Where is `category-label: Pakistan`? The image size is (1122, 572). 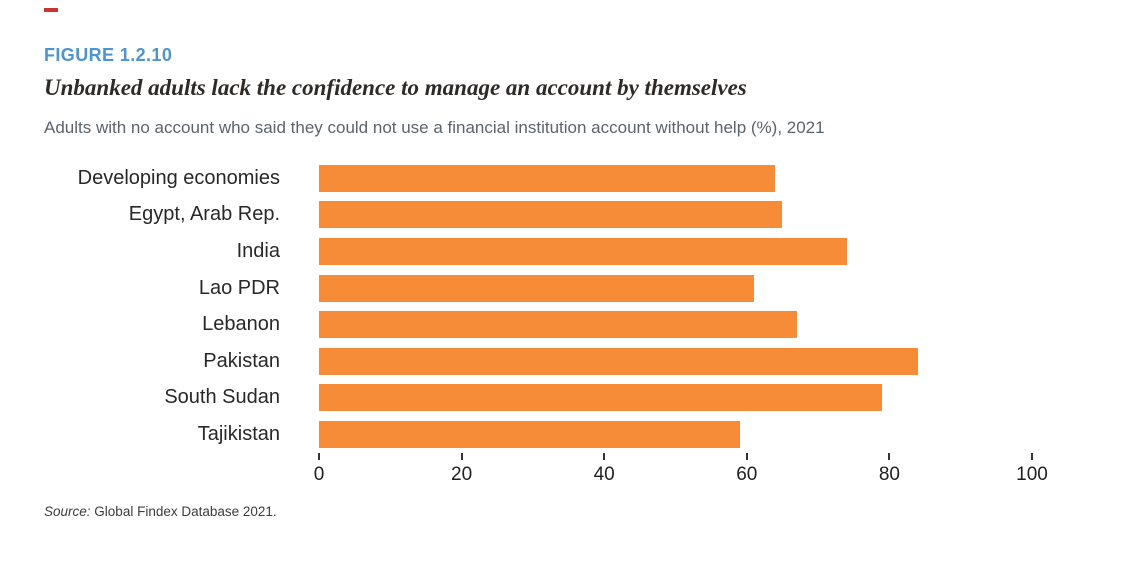
category-label: Pakistan is located at coordinates (241, 360).